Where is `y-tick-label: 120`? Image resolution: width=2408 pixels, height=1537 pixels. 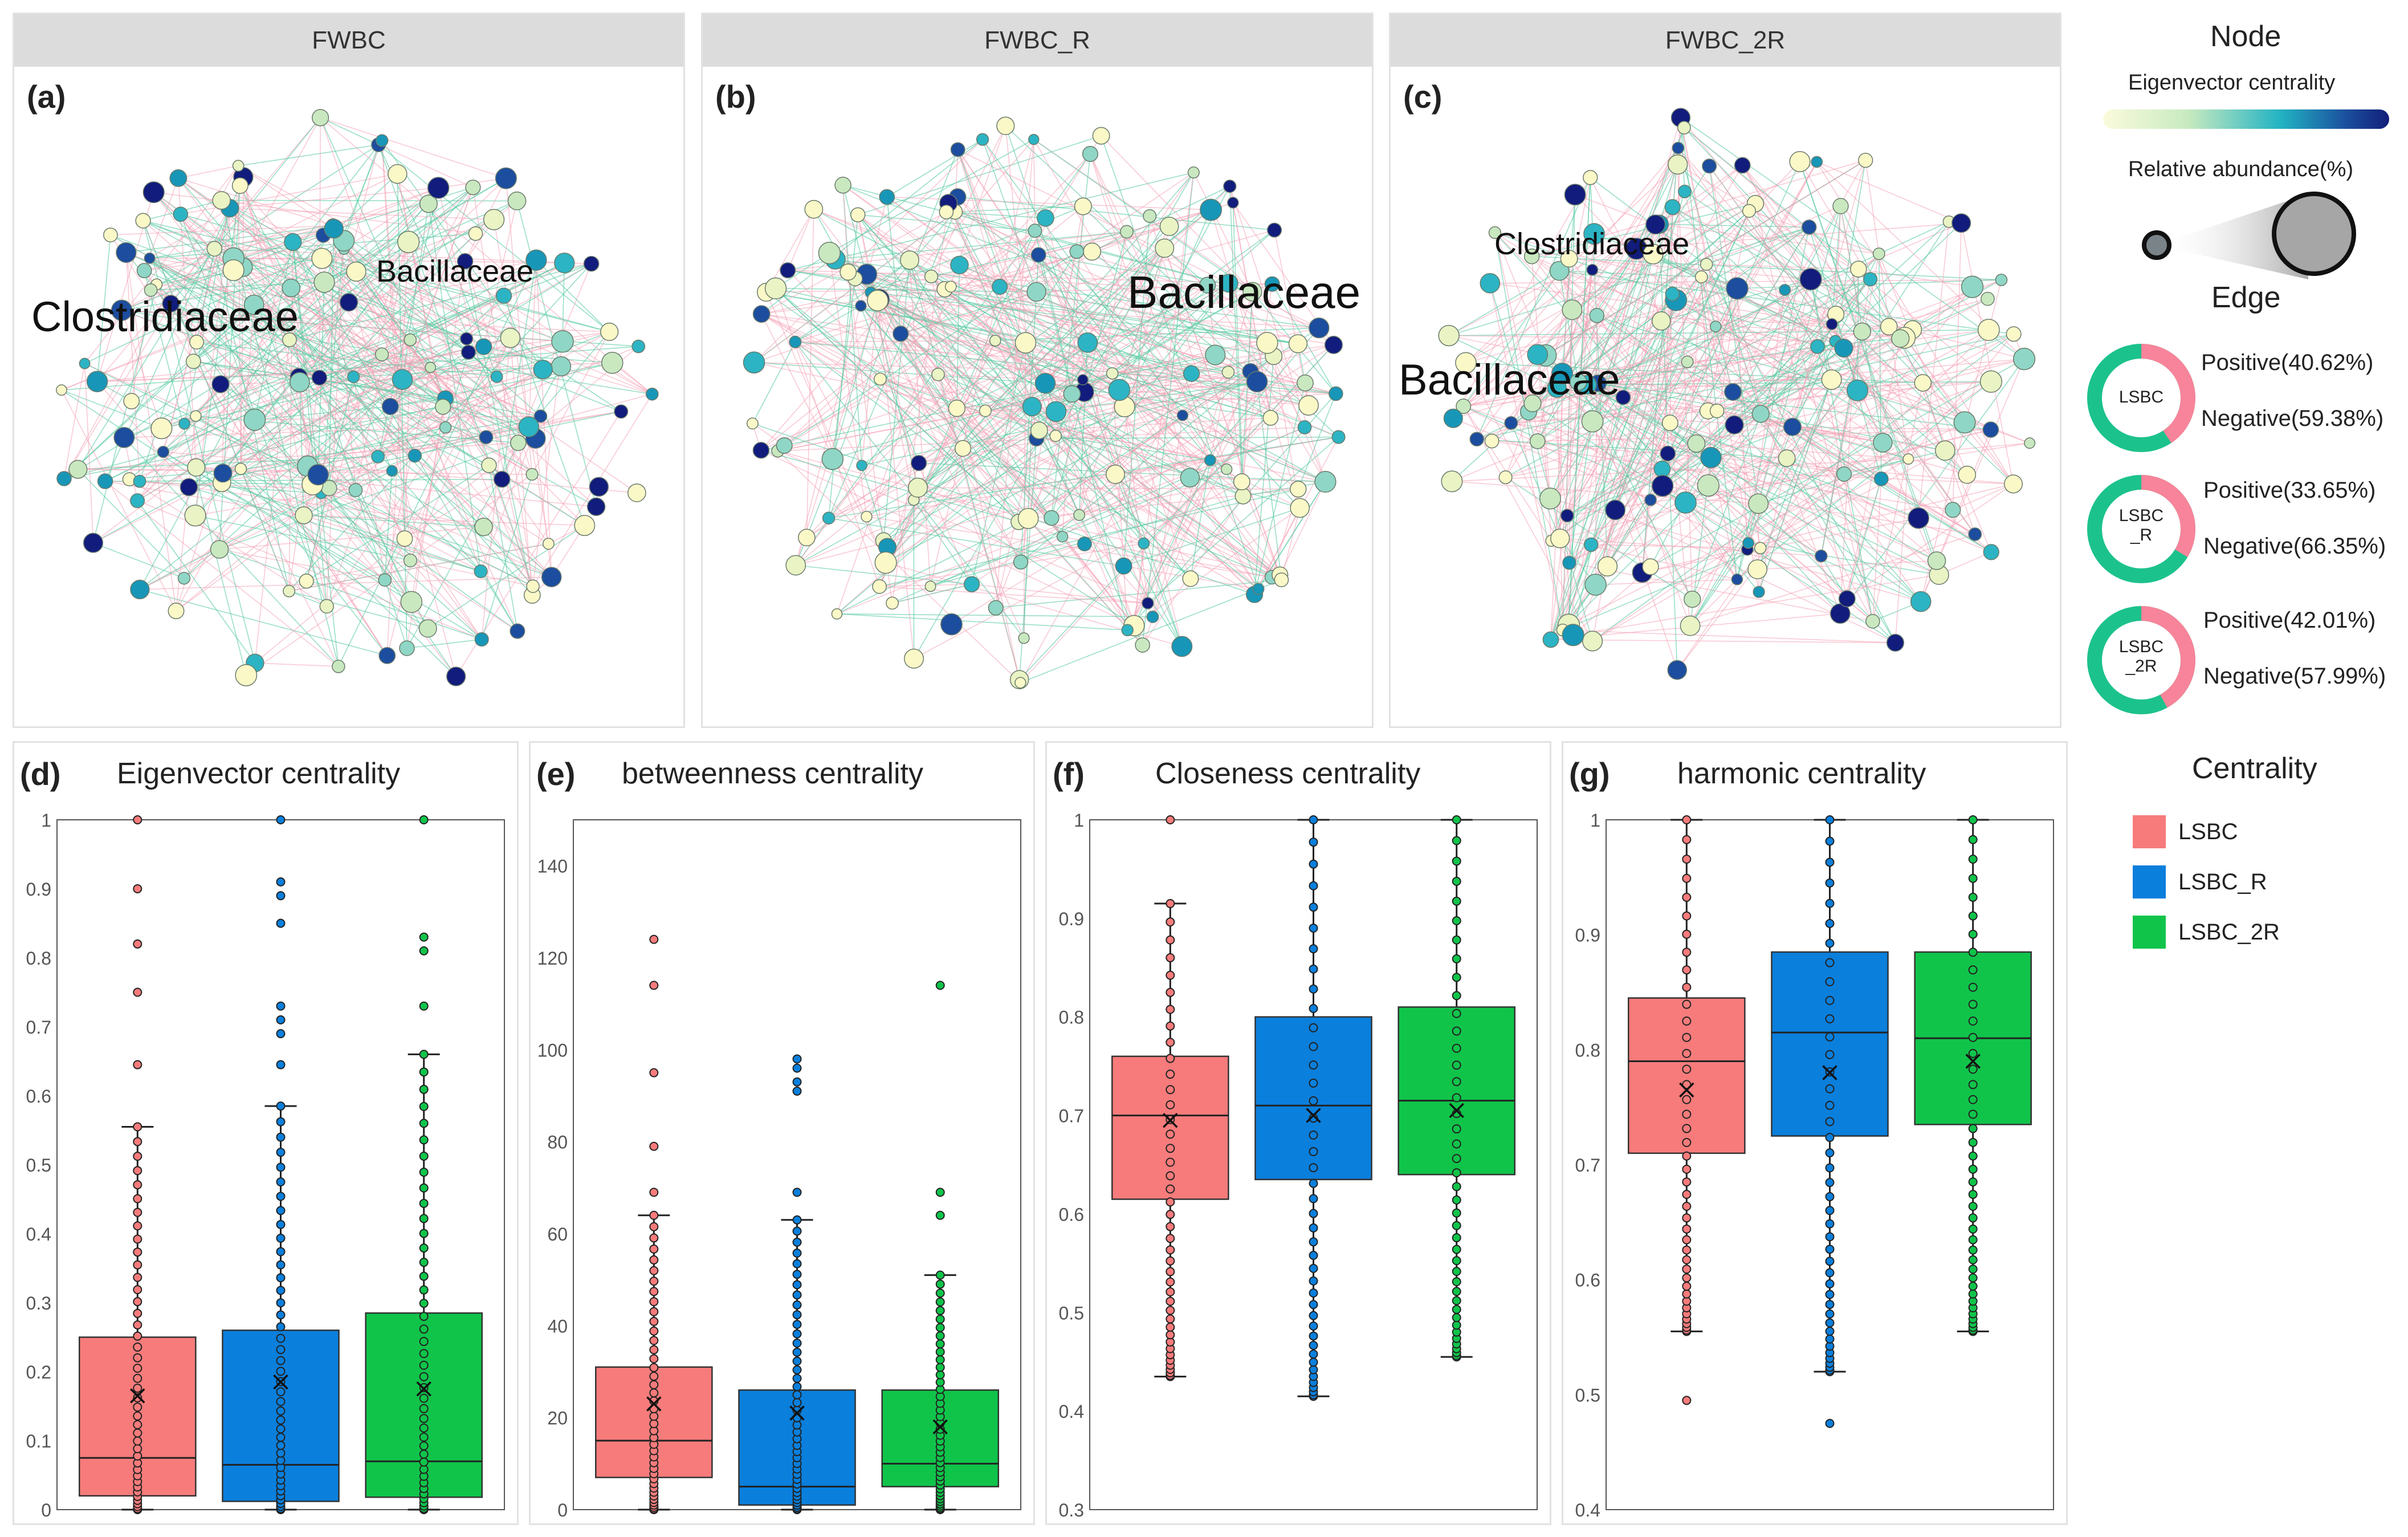
y-tick-label: 120 is located at coordinates (552, 959).